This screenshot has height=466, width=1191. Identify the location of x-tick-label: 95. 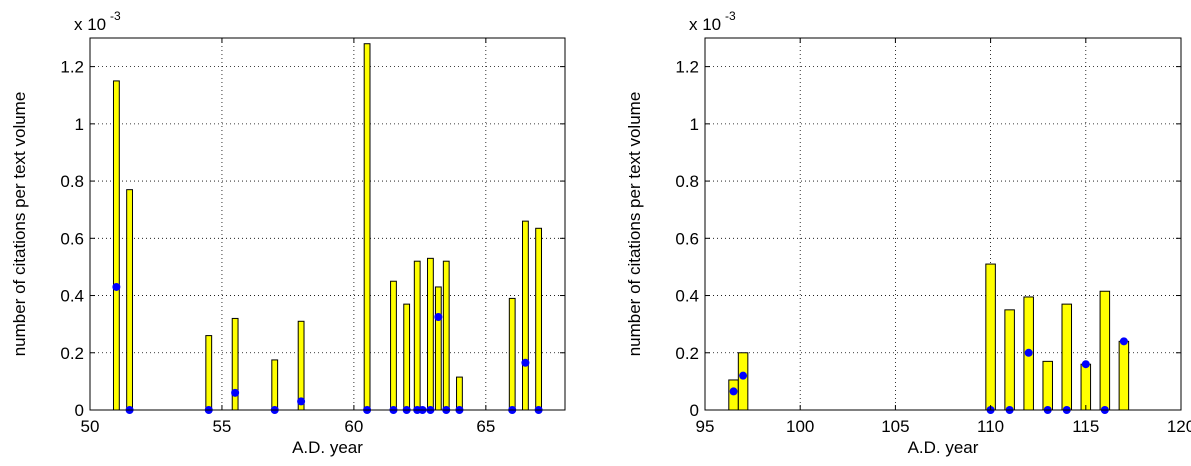
(705, 426).